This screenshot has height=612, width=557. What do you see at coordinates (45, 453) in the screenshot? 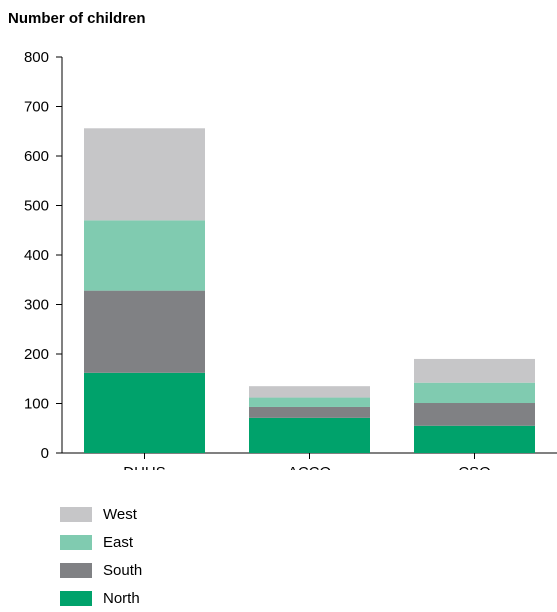
I see `y-tick-label: 0` at bounding box center [45, 453].